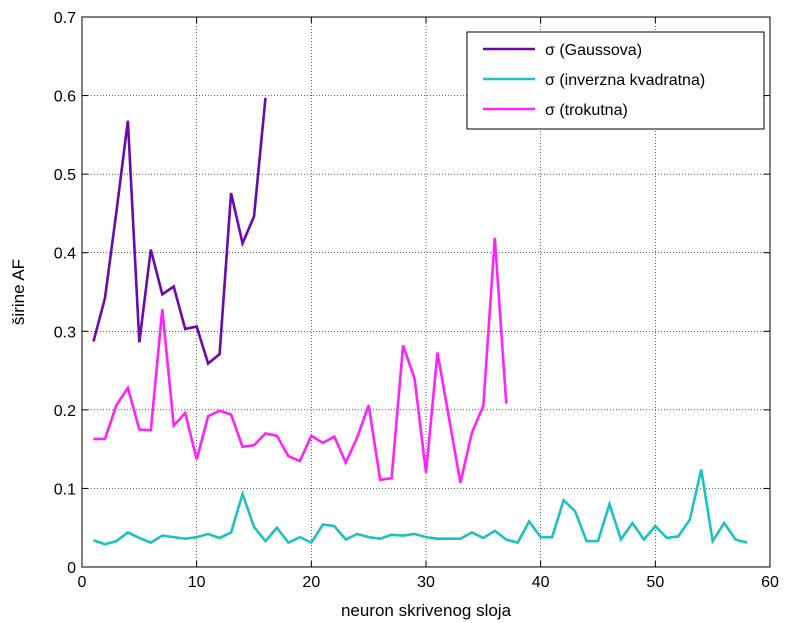  Describe the element at coordinates (65, 411) in the screenshot. I see `y-tick-label: 0.2` at that location.